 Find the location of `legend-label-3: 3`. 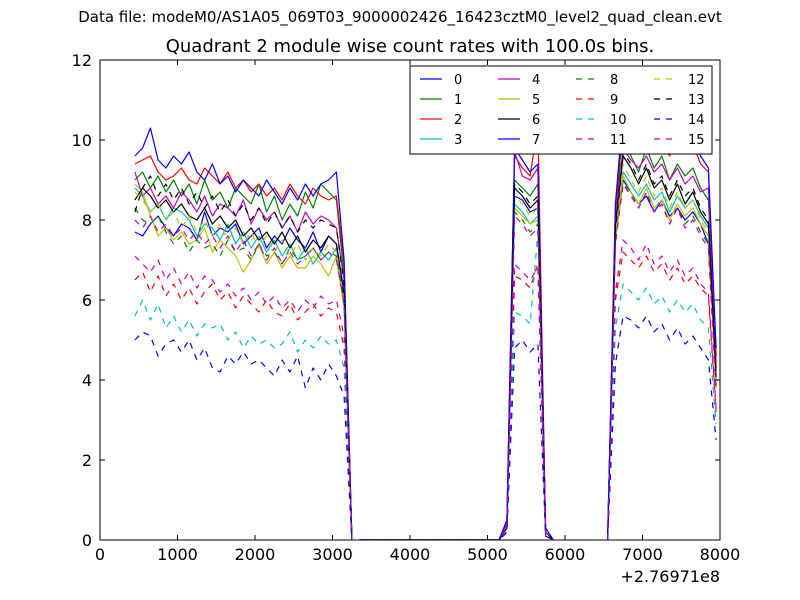

legend-label-3: 3 is located at coordinates (458, 140).